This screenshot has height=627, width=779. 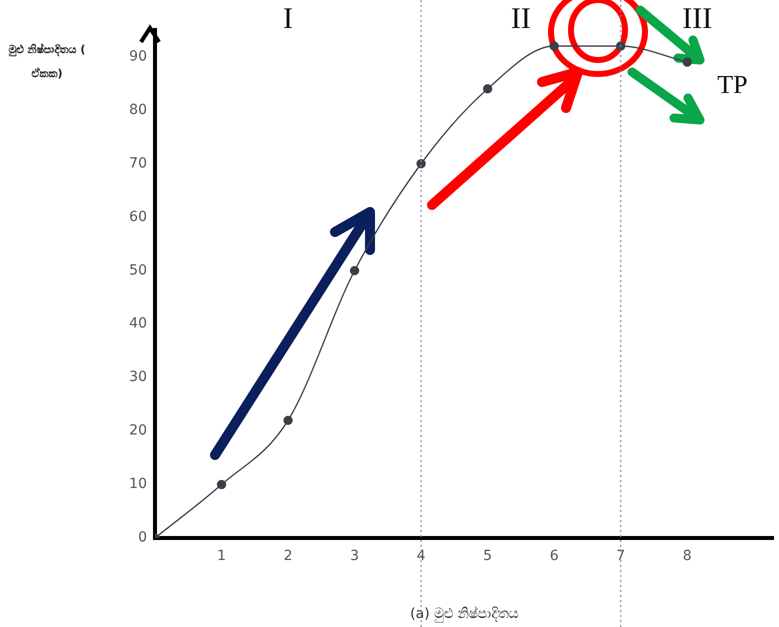 What do you see at coordinates (554, 556) in the screenshot?
I see `x-tick-label: 6` at bounding box center [554, 556].